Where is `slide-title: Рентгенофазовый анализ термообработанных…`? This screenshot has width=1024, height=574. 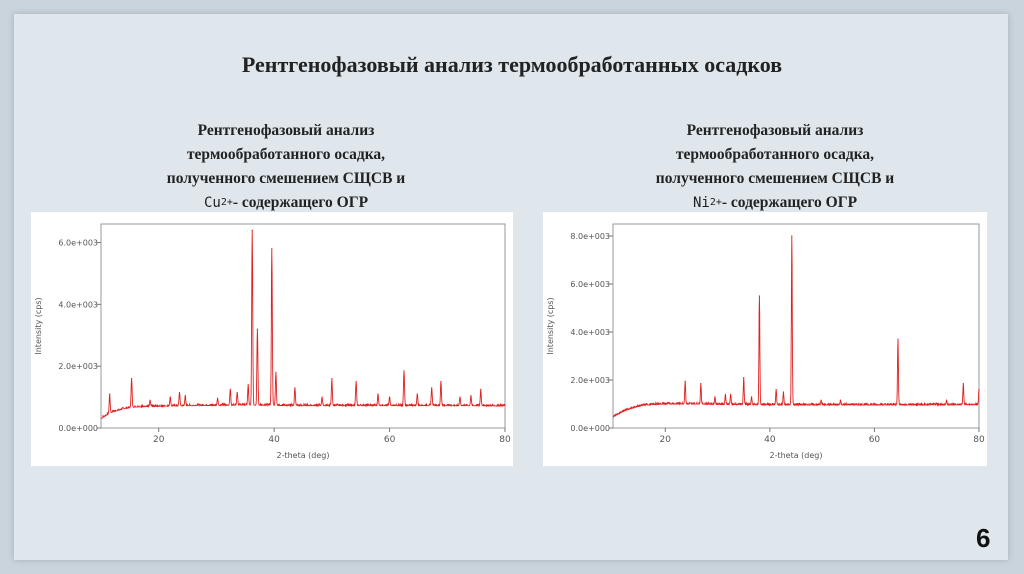 slide-title: Рентгенофазовый анализ термообработанных… is located at coordinates (512, 64).